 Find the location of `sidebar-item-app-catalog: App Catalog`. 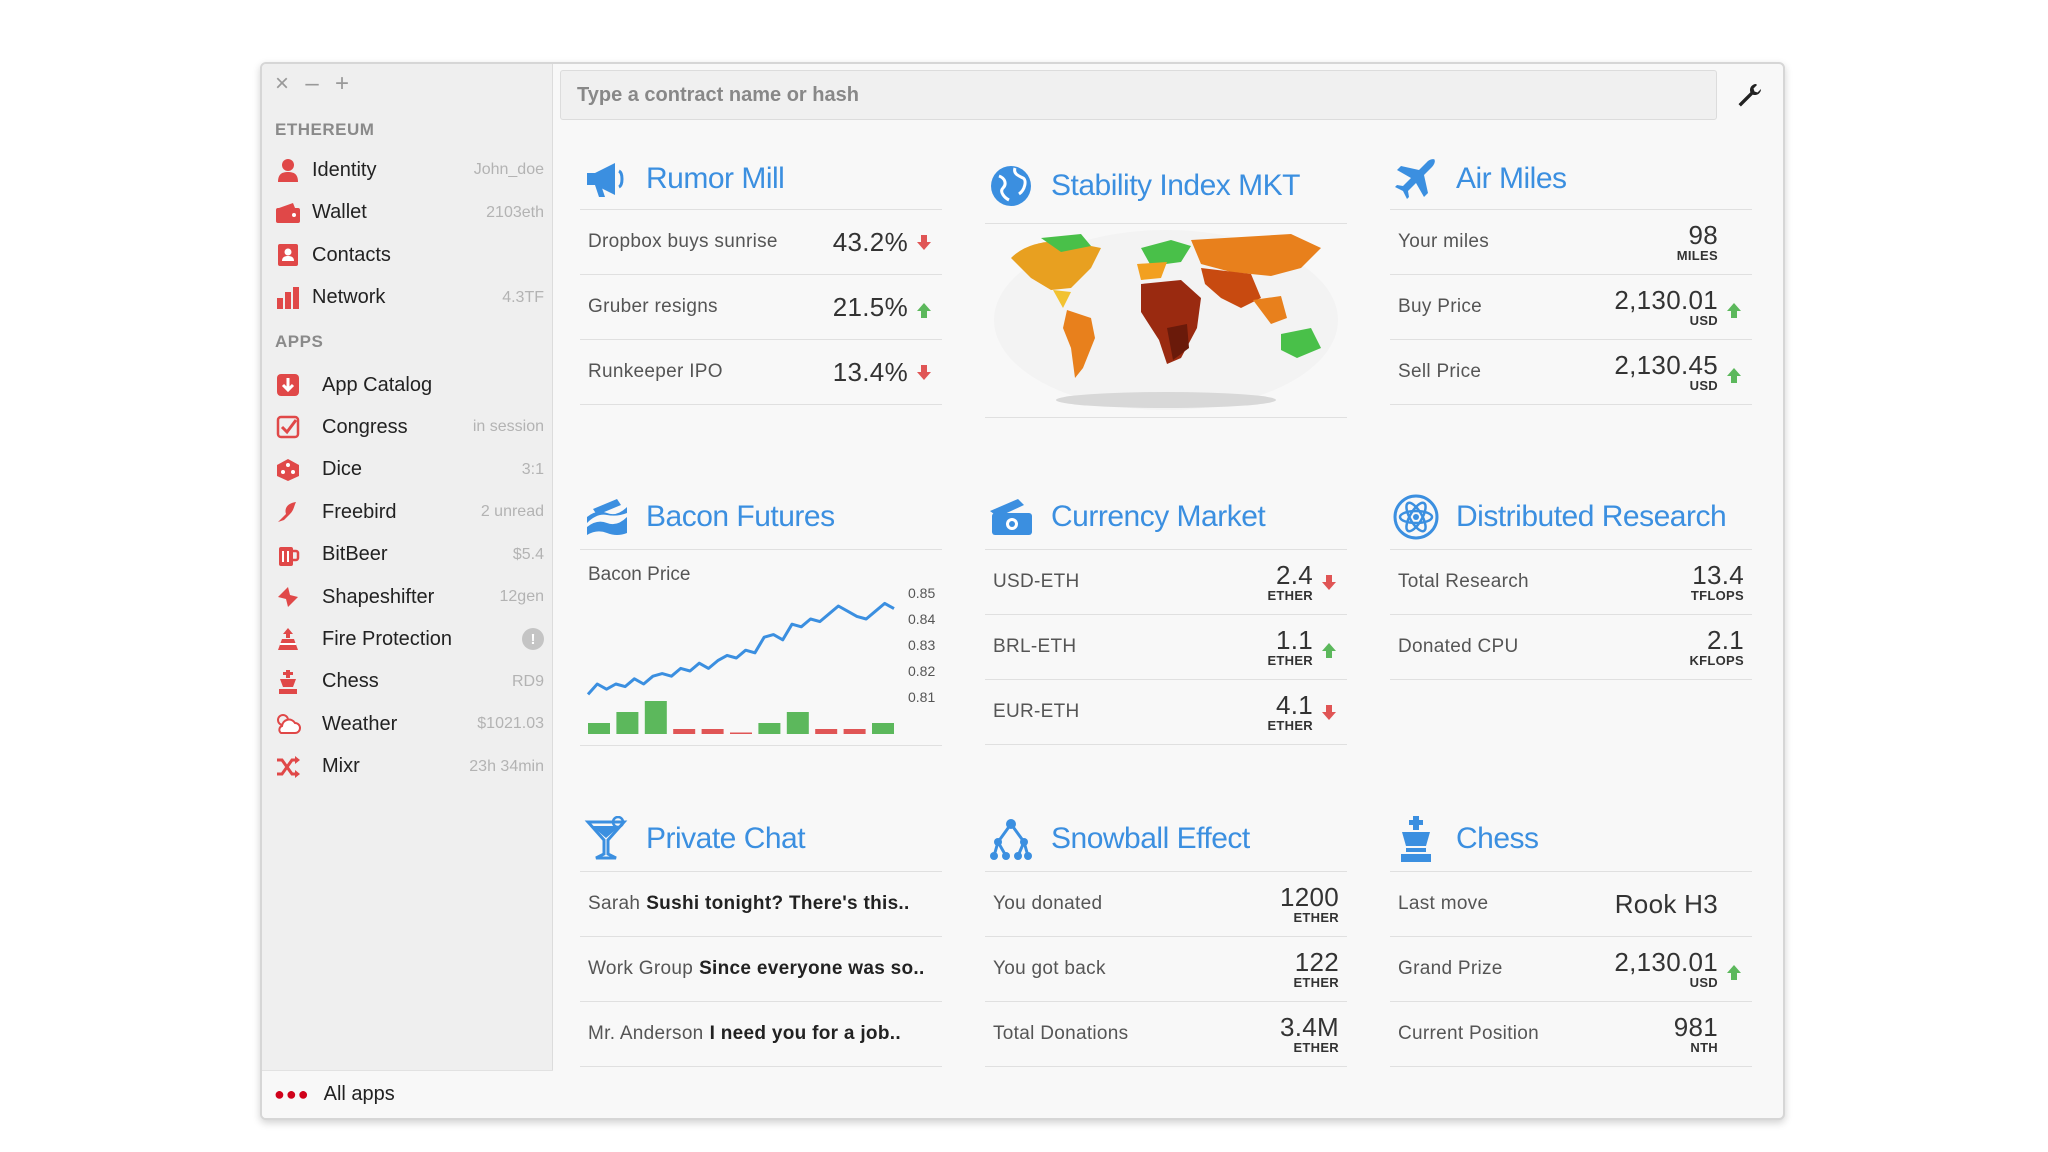

sidebar-item-app-catalog: App Catalog is located at coordinates (409, 385).